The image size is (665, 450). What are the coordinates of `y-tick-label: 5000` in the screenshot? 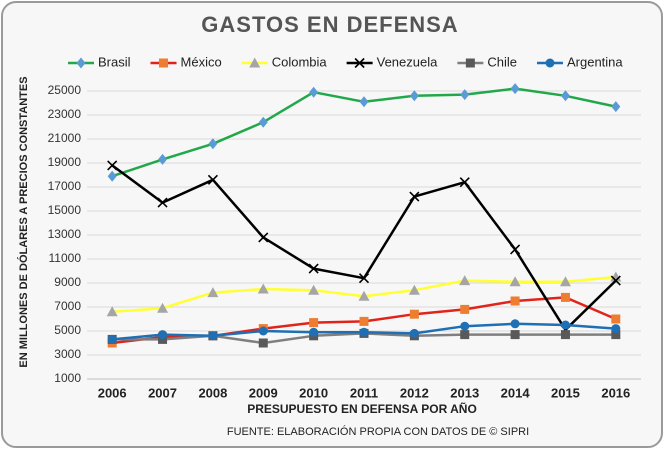 It's located at (67, 330).